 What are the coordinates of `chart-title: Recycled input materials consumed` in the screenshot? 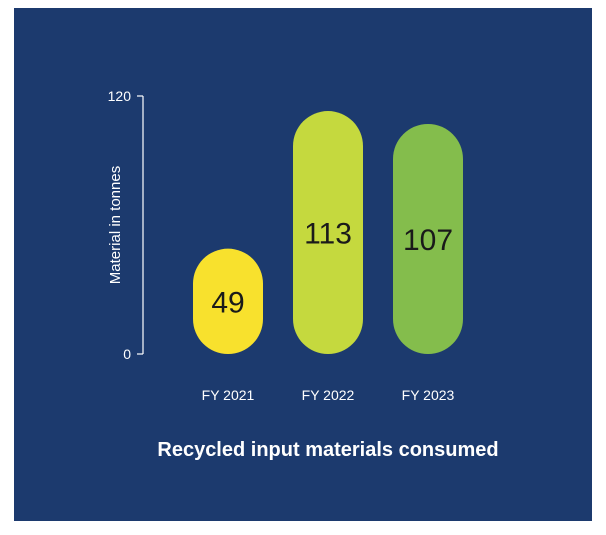 It's located at (327, 450).